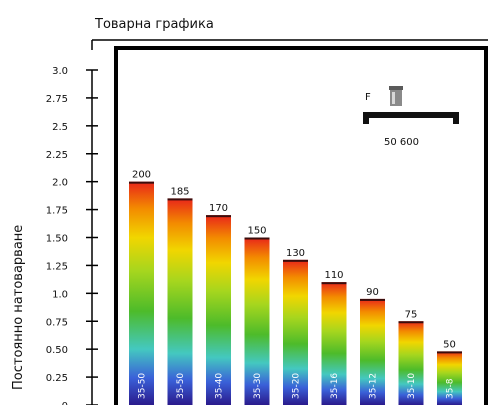 This screenshot has width=490, height=405. I want to click on weight-icon, so click(396, 96).